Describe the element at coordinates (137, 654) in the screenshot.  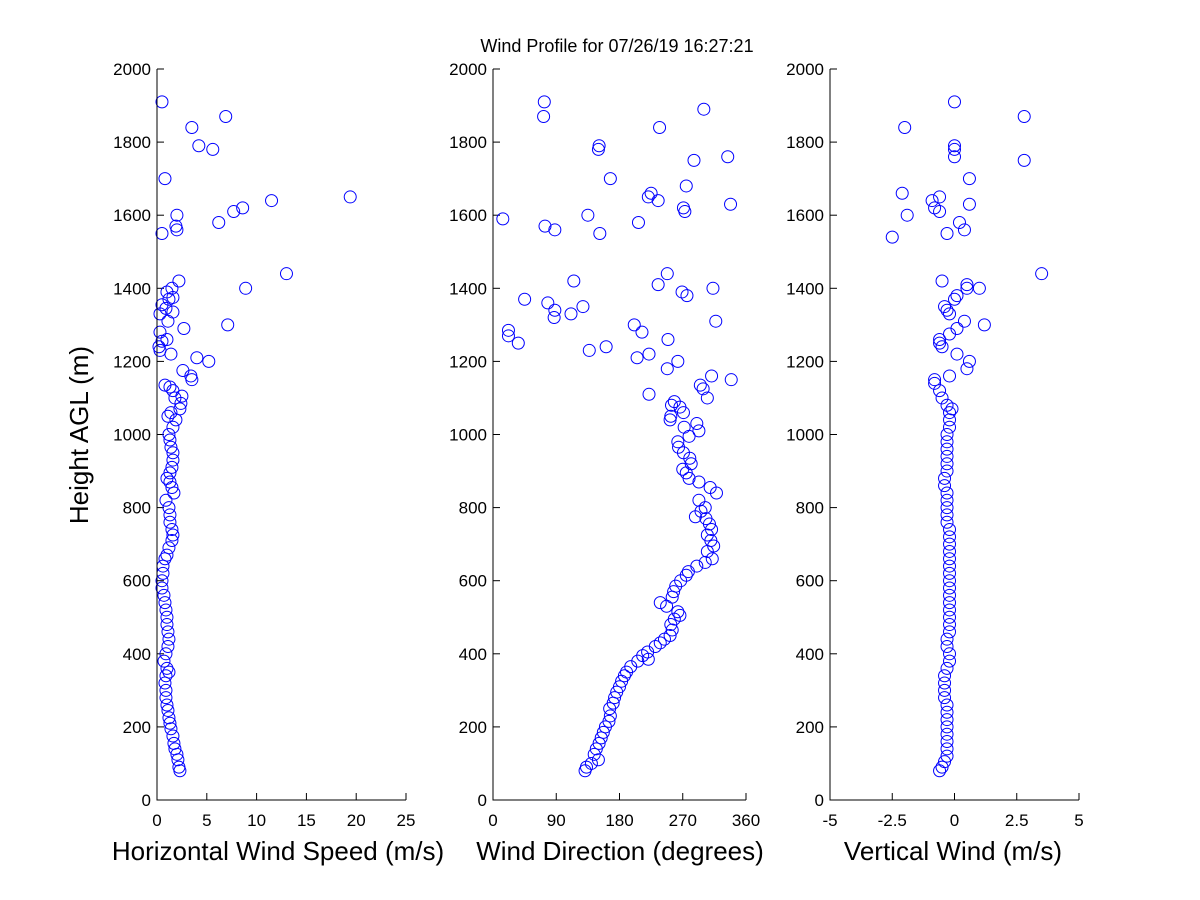
I see `panel-speed-y-tick-label: 400` at that location.